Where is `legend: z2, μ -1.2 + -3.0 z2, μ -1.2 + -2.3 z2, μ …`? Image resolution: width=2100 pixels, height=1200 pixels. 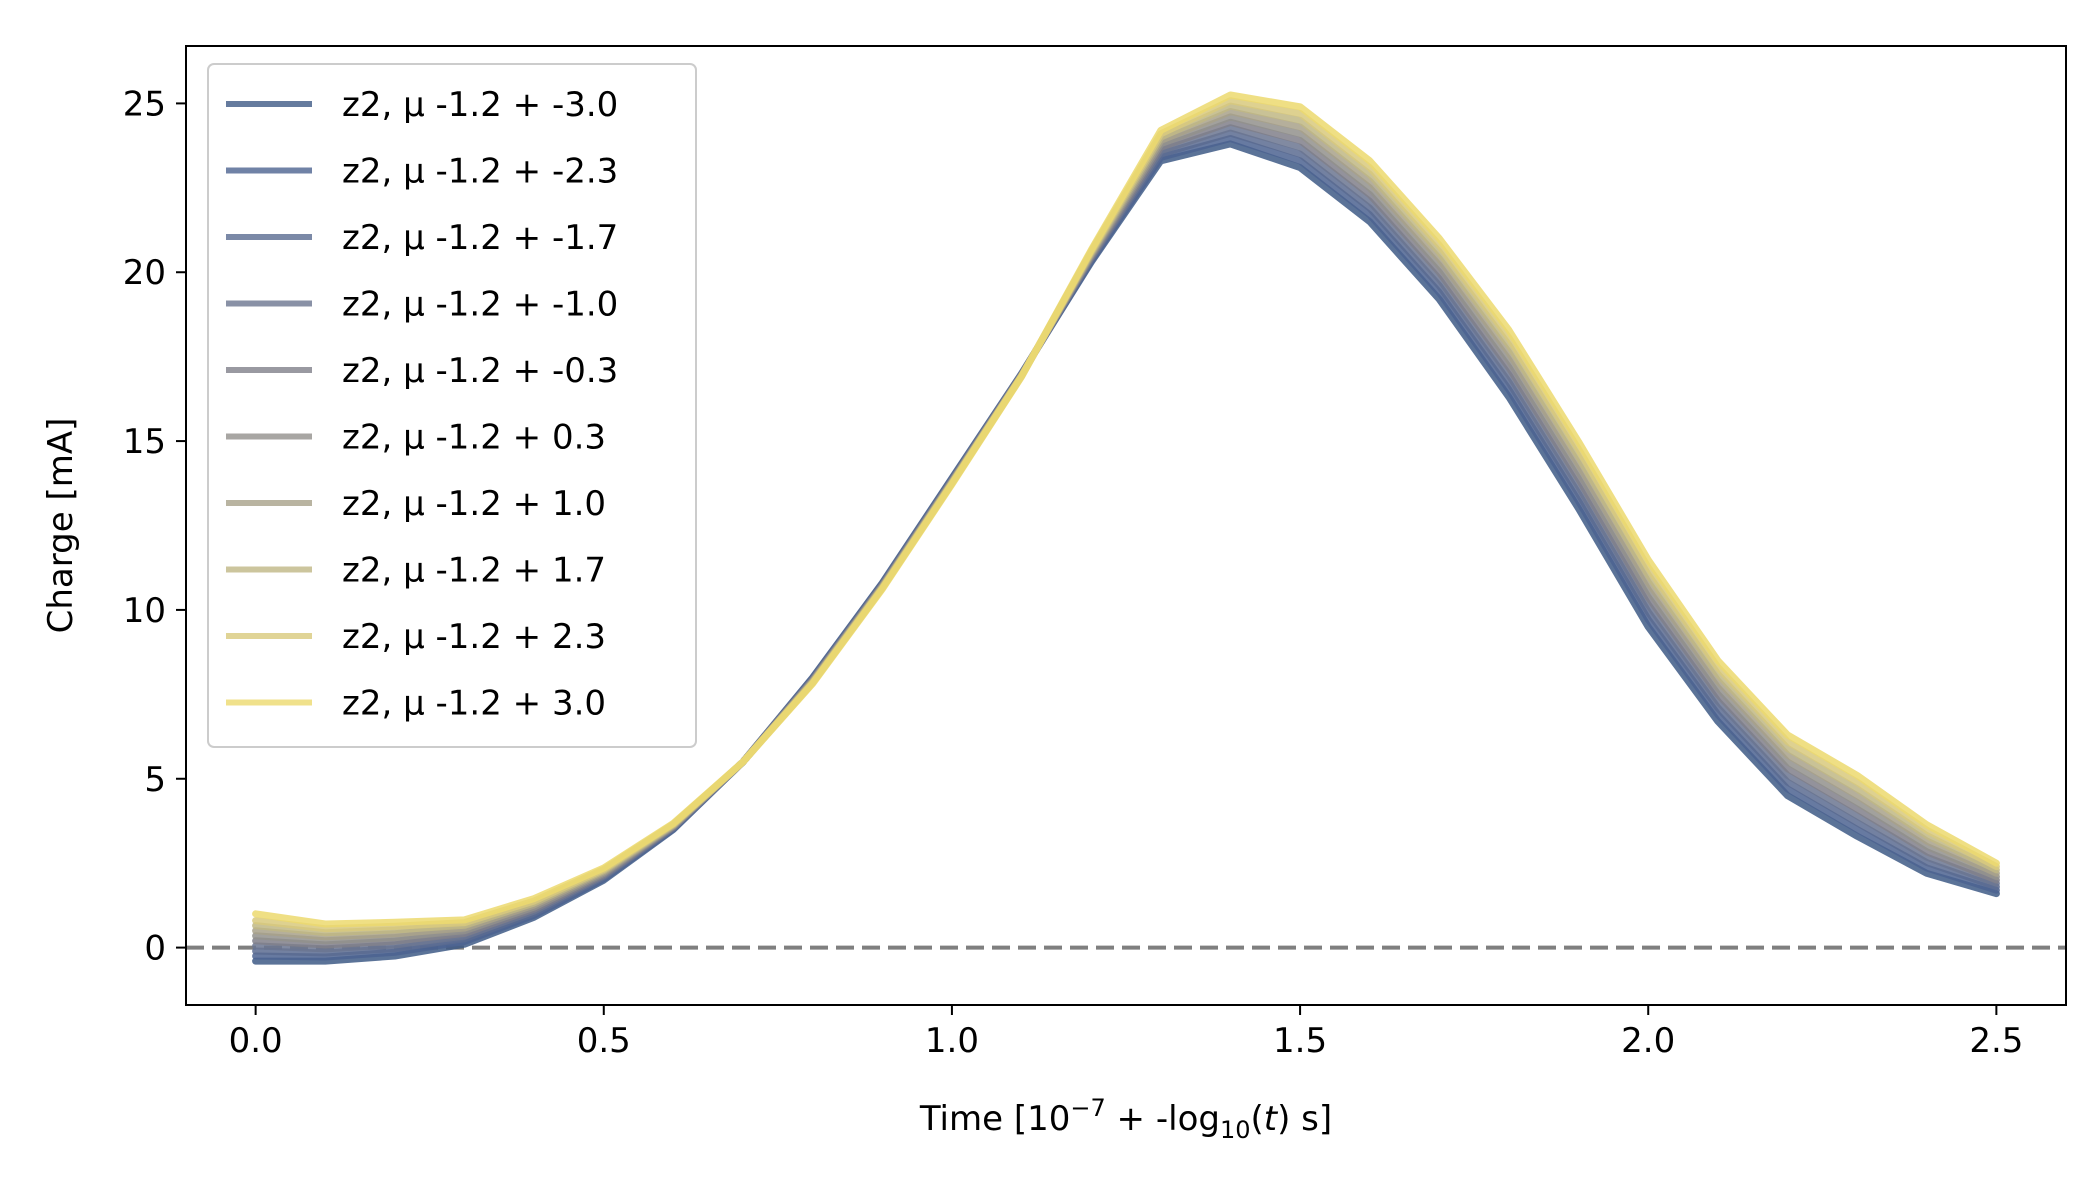
legend: z2, μ -1.2 + -3.0 z2, μ -1.2 + -2.3 z2, μ … is located at coordinates (452, 405).